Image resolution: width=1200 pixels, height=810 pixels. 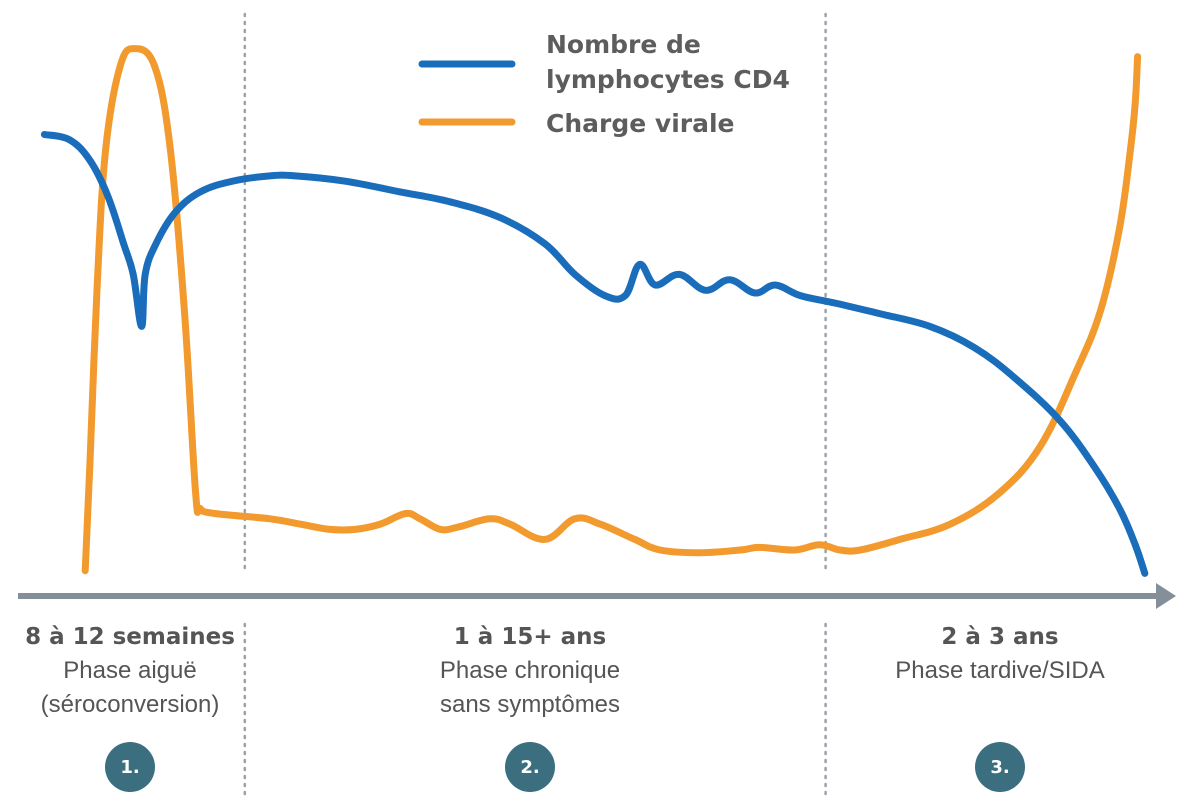 What do you see at coordinates (1000, 637) in the screenshot?
I see `phase-3-duration: 2 à 3 ans` at bounding box center [1000, 637].